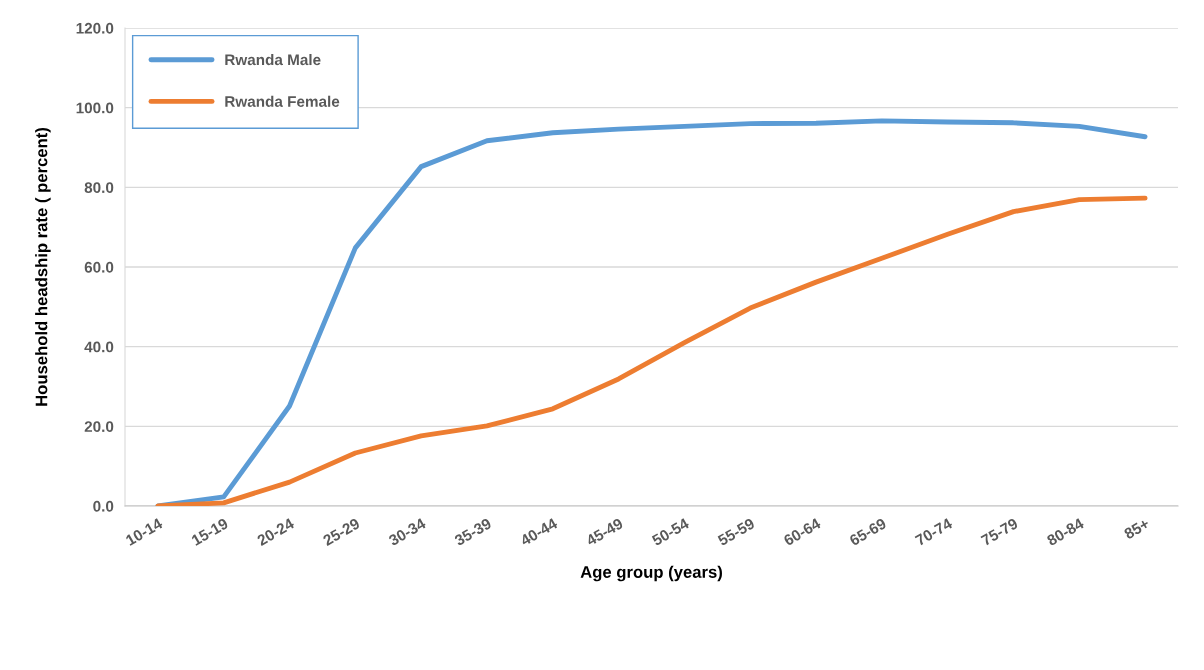  What do you see at coordinates (95, 108) in the screenshot?
I see `y-tick-label: 100.0` at bounding box center [95, 108].